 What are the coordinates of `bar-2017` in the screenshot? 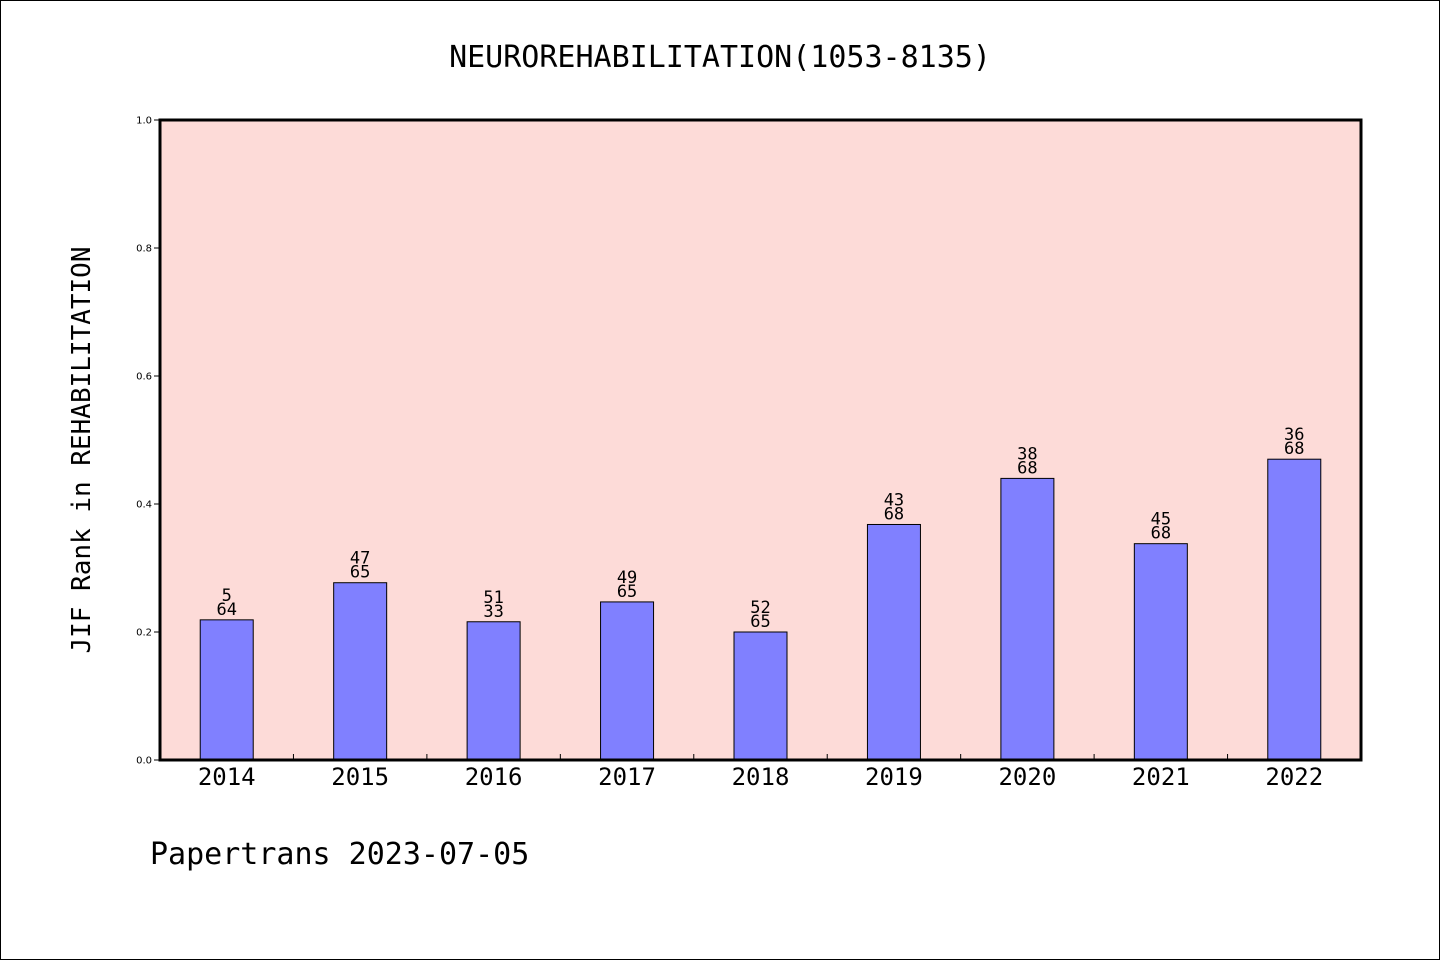 It's located at (627, 681).